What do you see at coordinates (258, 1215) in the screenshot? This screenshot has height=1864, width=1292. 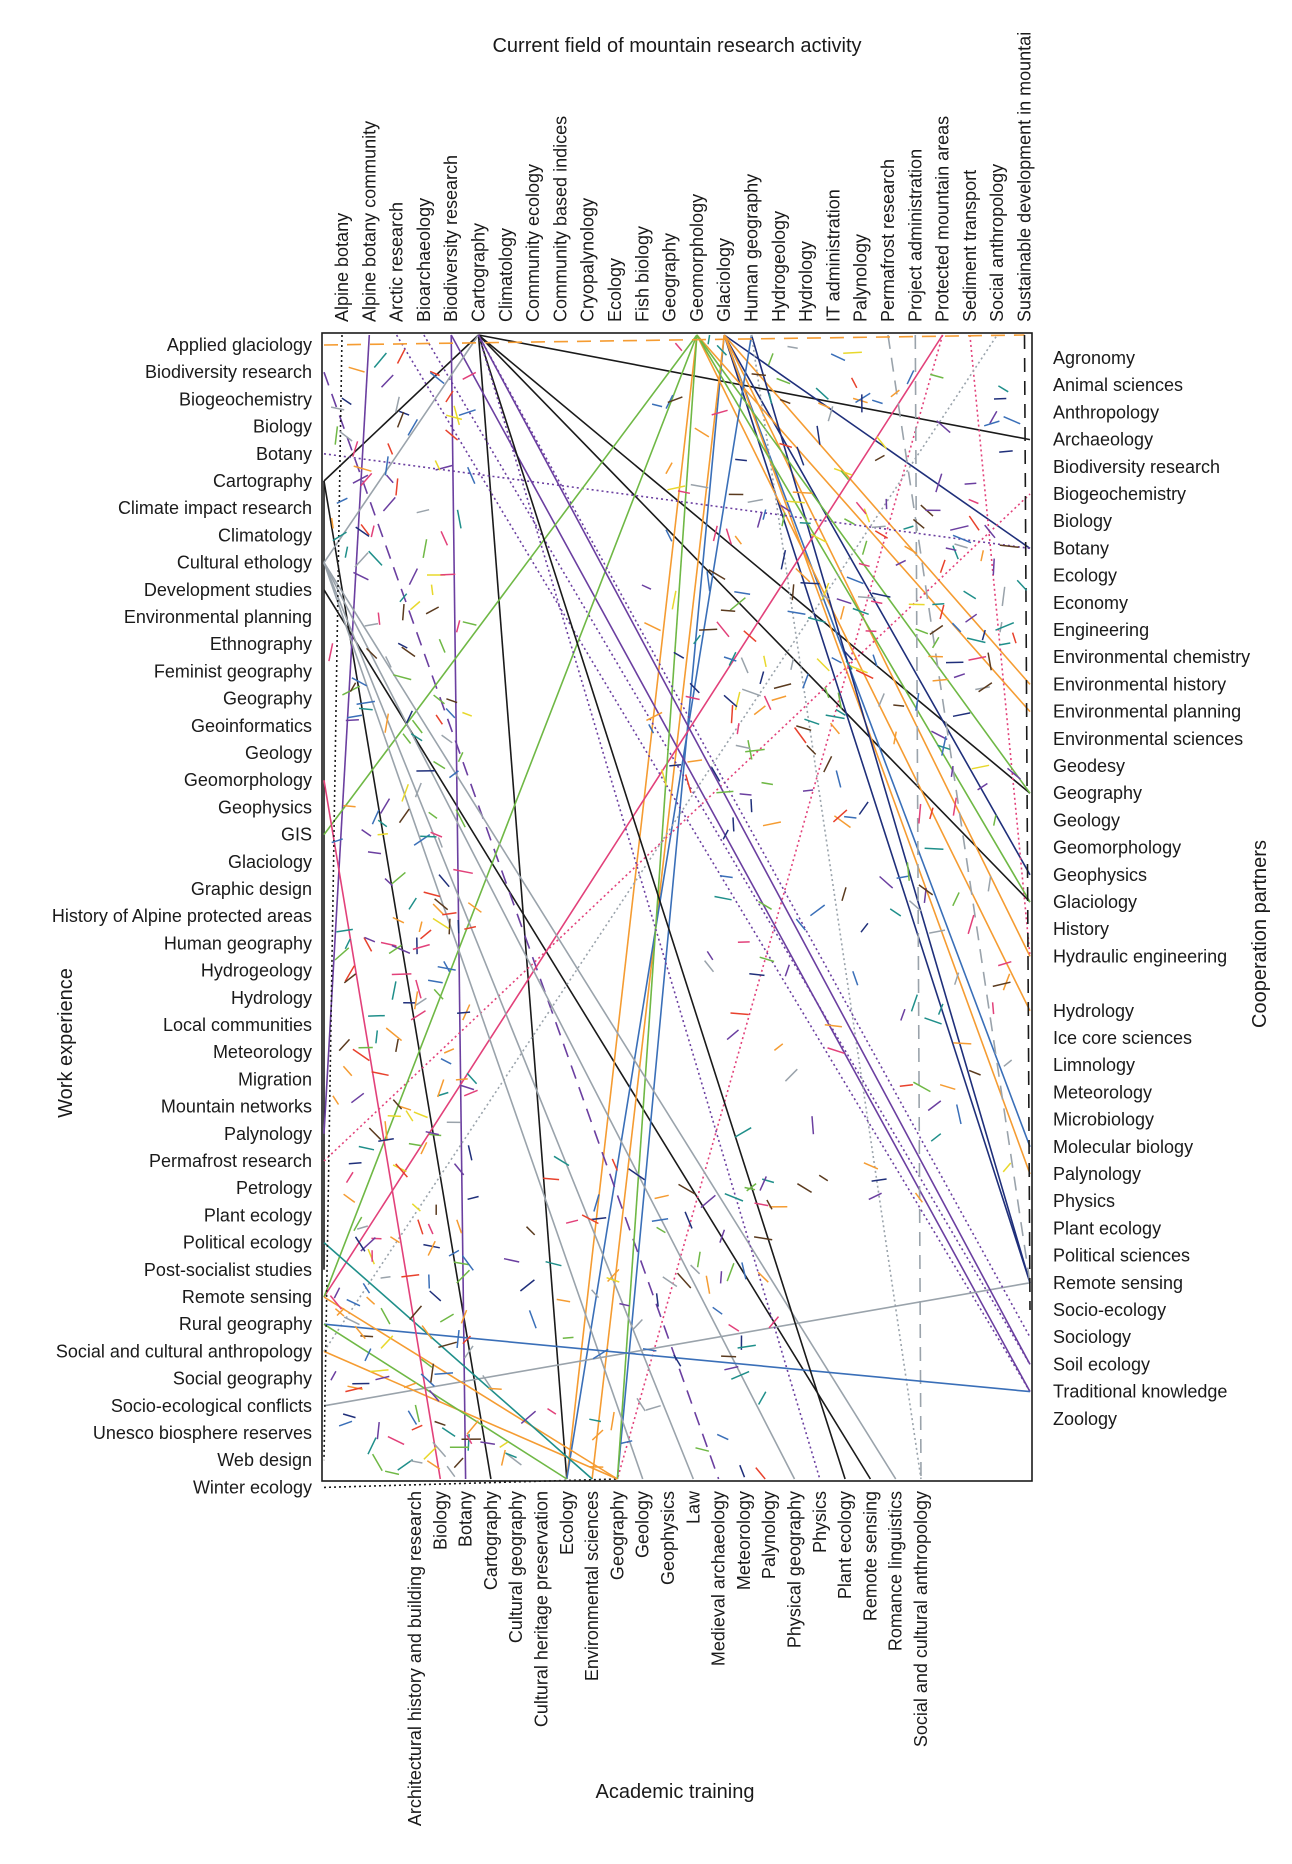 I see `left-label-plant-ecology: Plant ecology` at bounding box center [258, 1215].